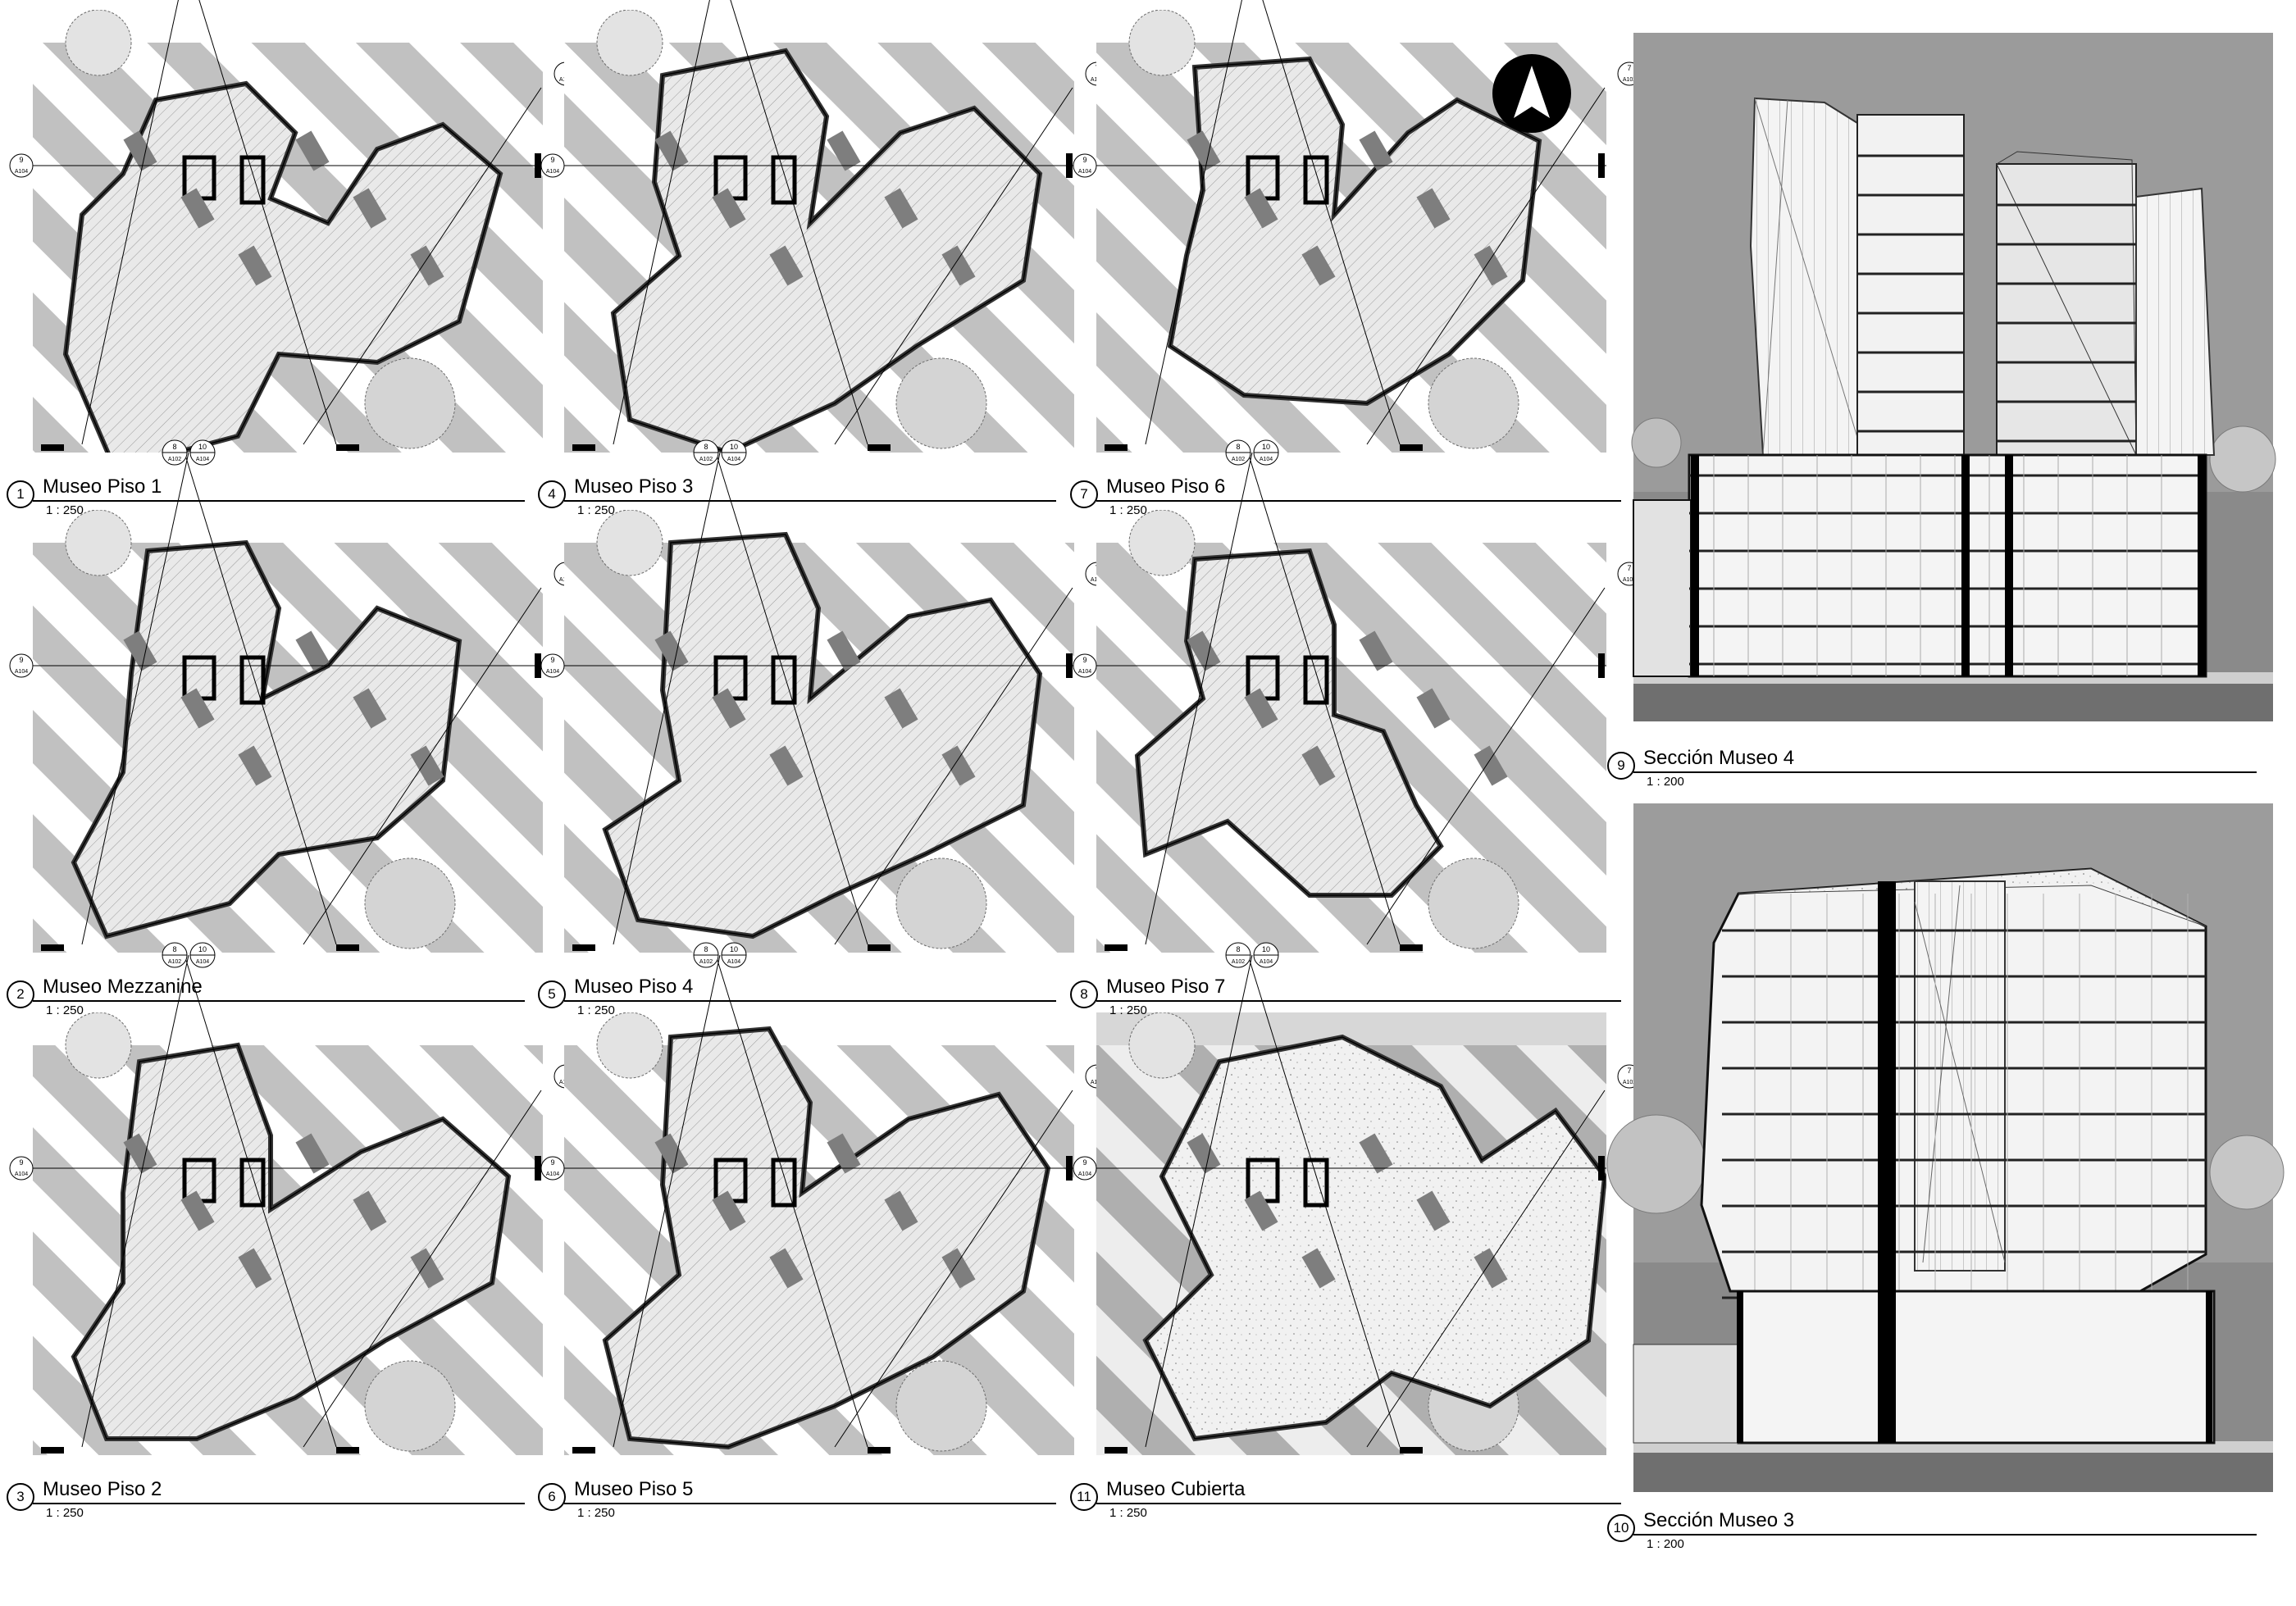 The image size is (2296, 1606). Describe the element at coordinates (20, 994) in the screenshot. I see `view-number: 2` at that location.